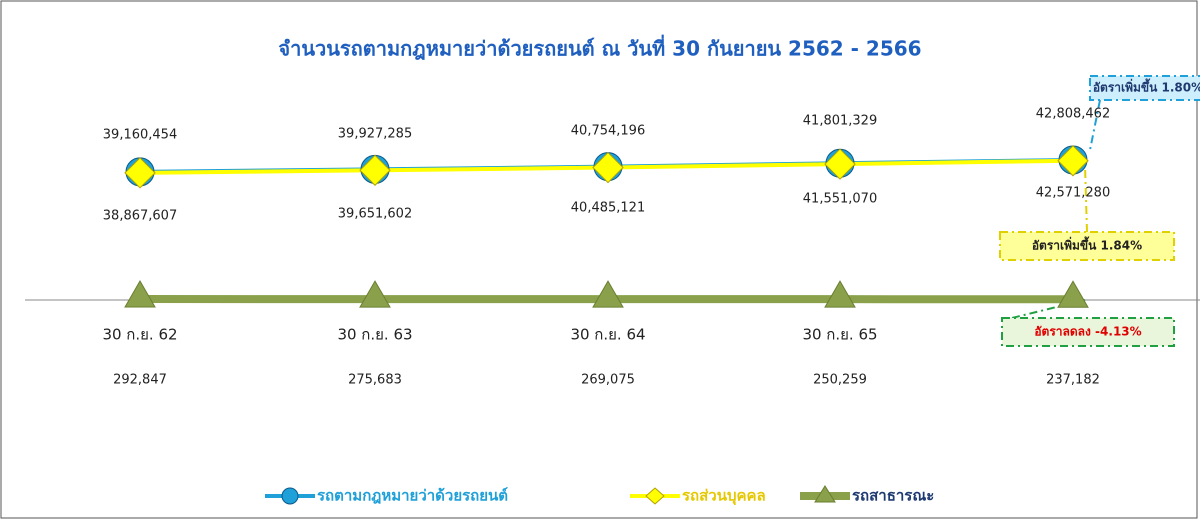  What do you see at coordinates (608, 208) in the screenshot?
I see `data-label: 40,485,121` at bounding box center [608, 208].